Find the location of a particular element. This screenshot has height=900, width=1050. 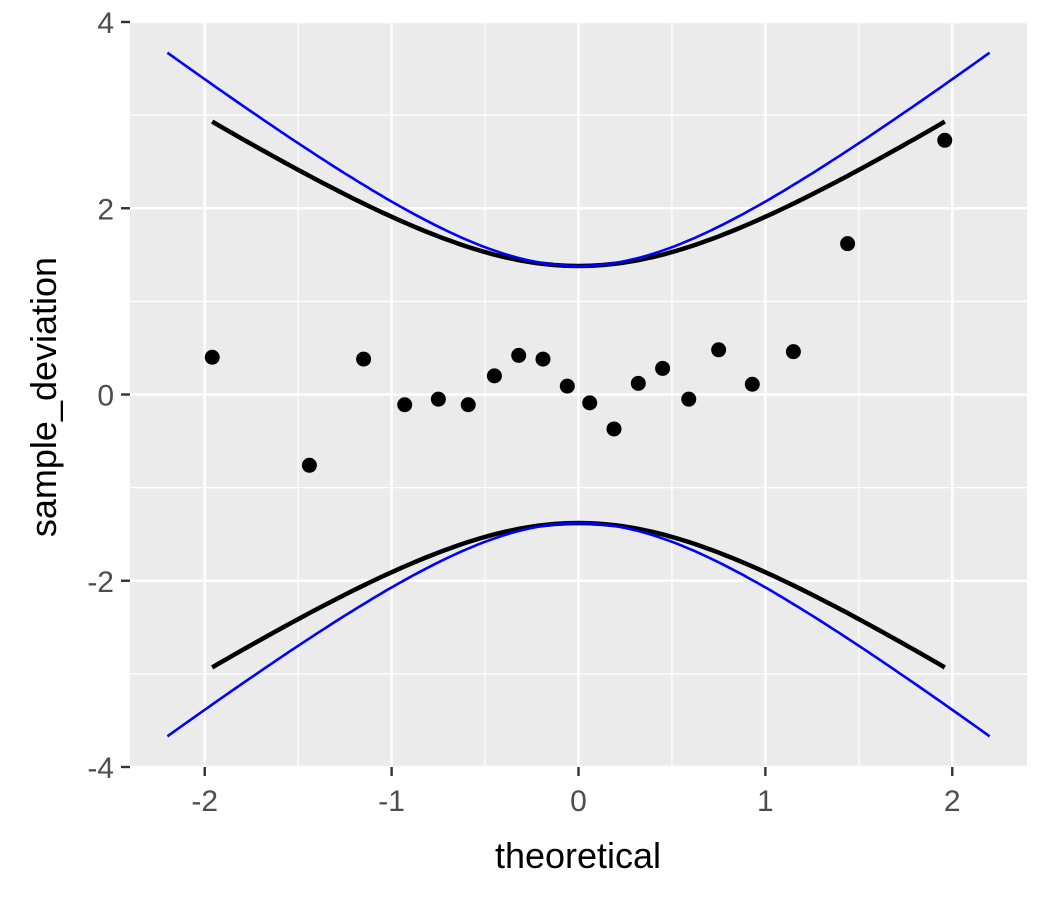

x-tick-label: 2 is located at coordinates (952, 801).